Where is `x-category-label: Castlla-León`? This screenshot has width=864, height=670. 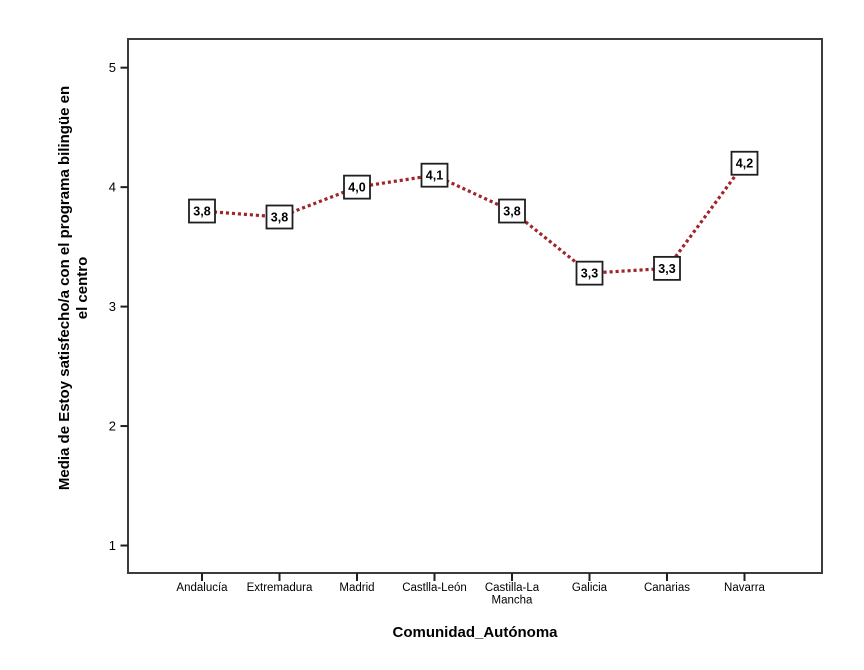
x-category-label: Castlla-León is located at coordinates (434, 588).